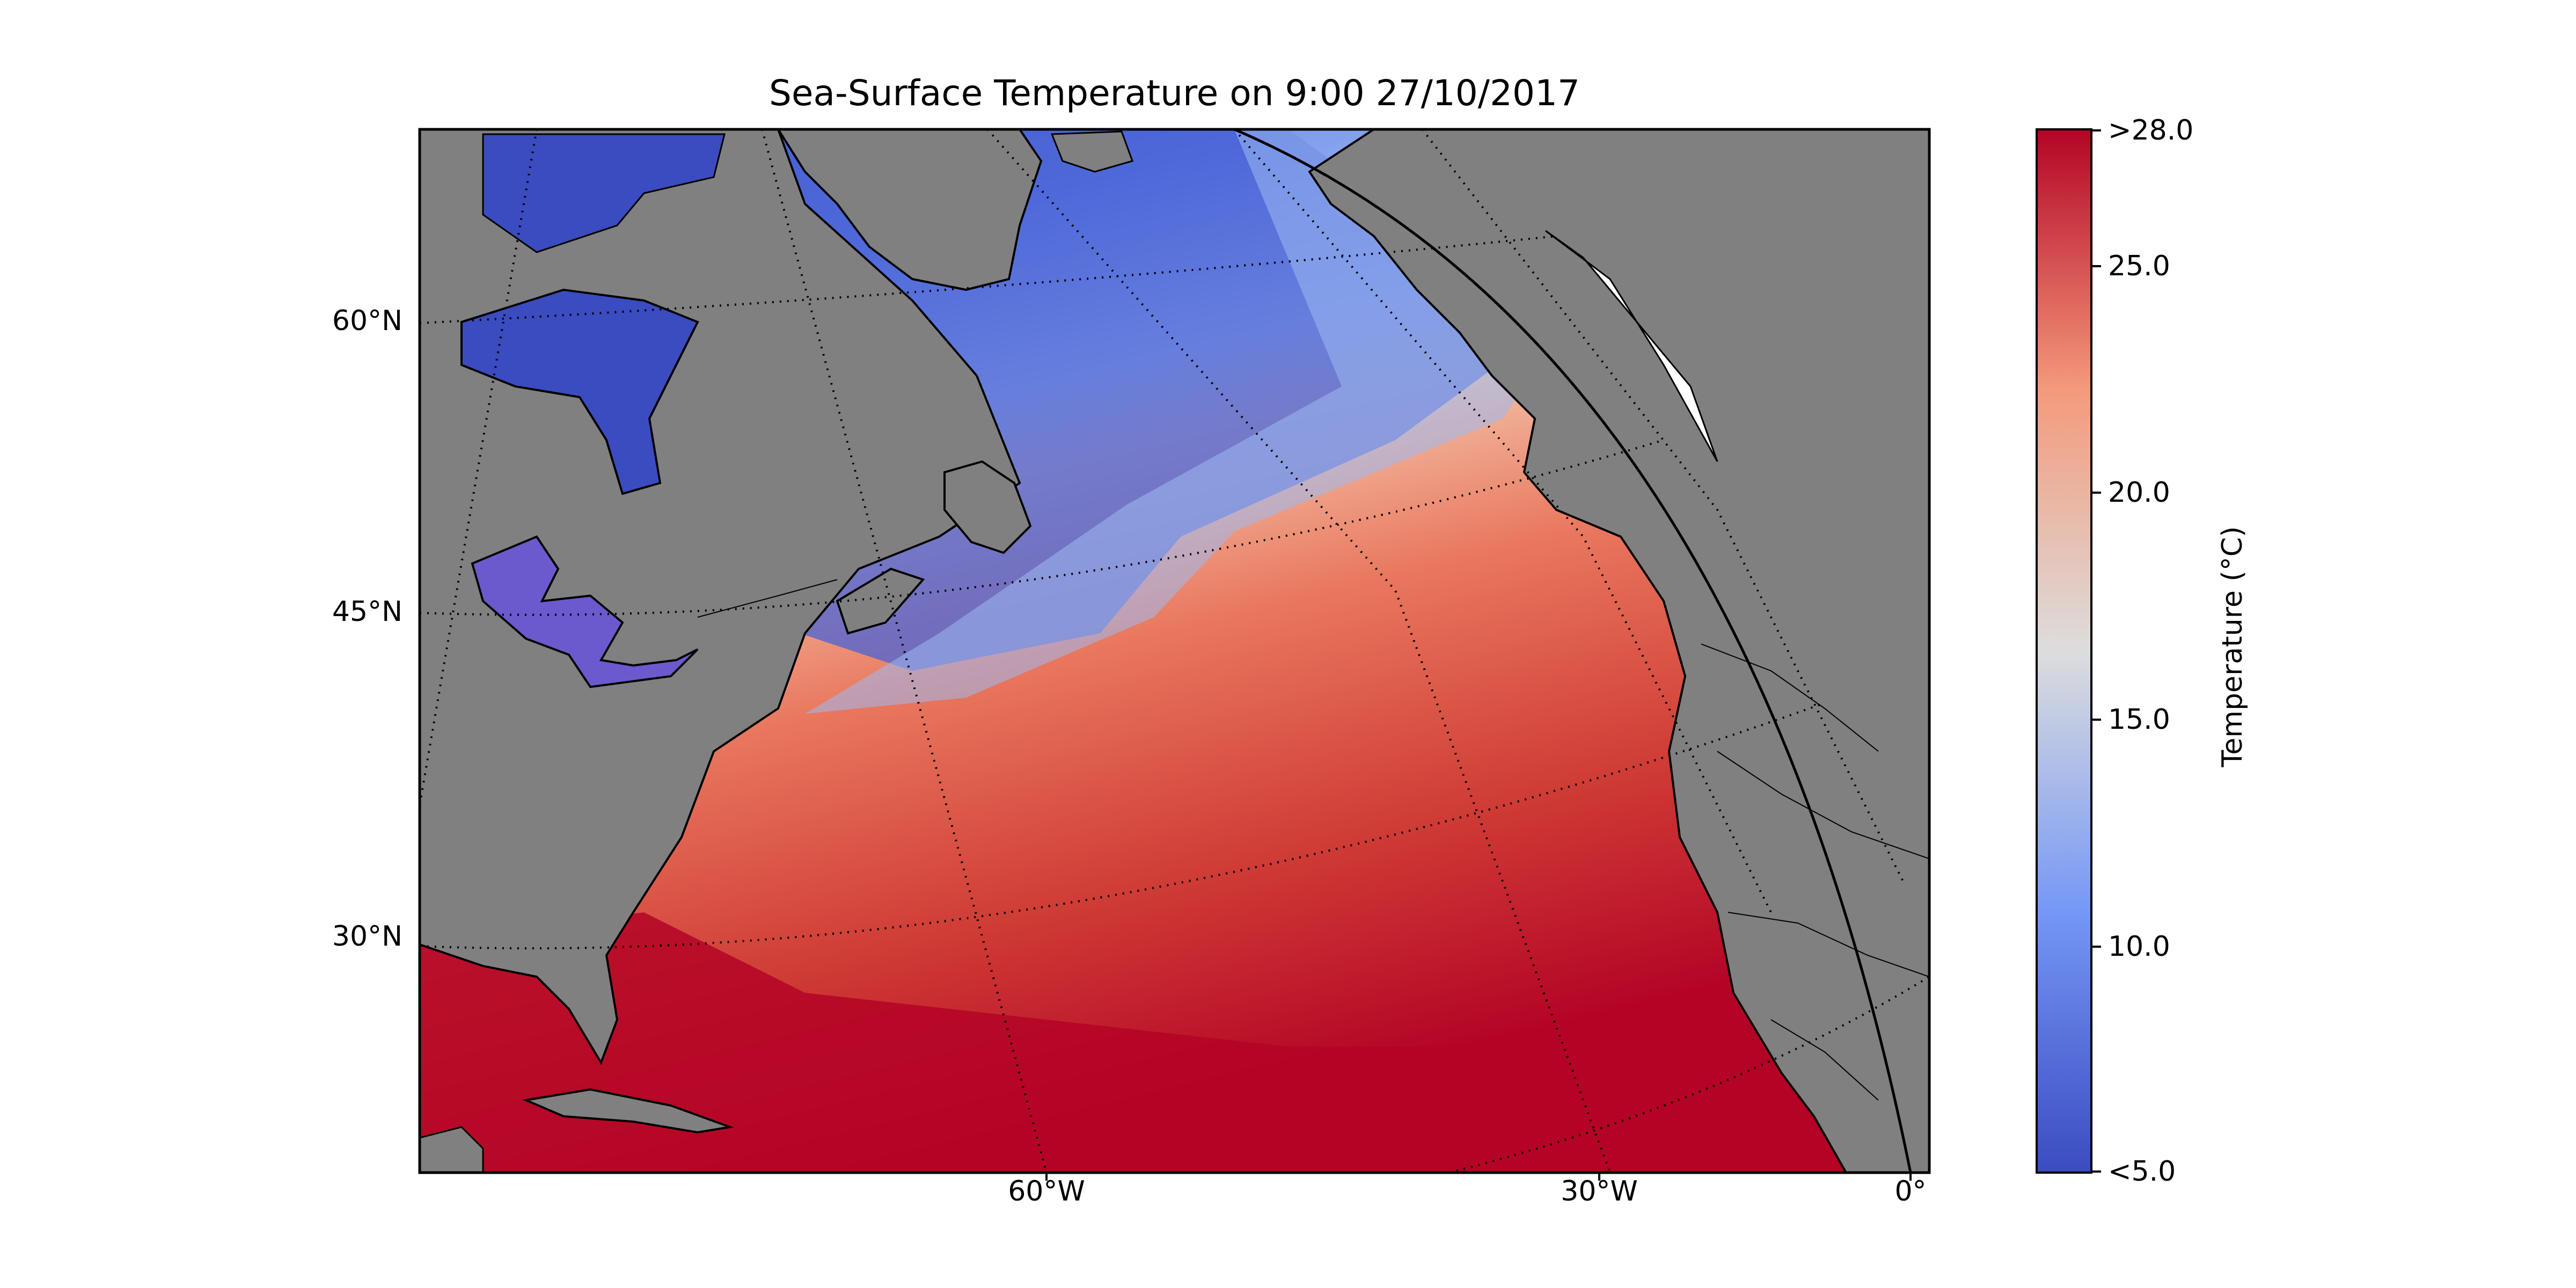 The width and height of the screenshot is (2576, 1288). What do you see at coordinates (987, 507) in the screenshot?
I see `newfoundland-land` at bounding box center [987, 507].